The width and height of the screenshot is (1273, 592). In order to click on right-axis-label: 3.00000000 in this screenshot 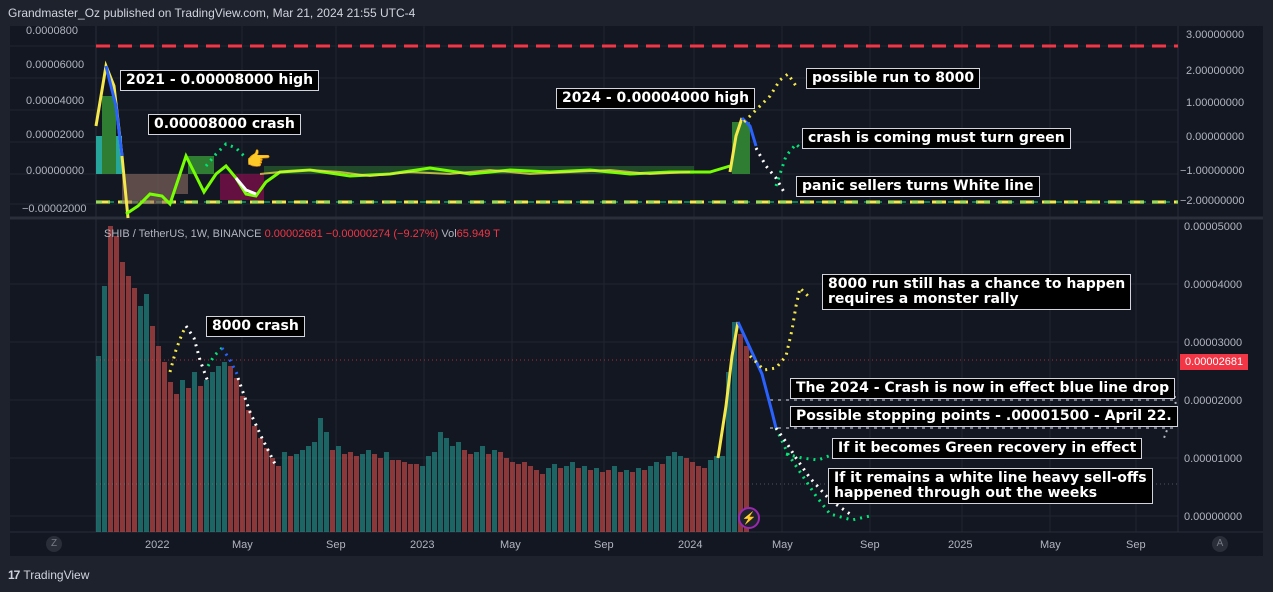, I will do `click(1215, 35)`.